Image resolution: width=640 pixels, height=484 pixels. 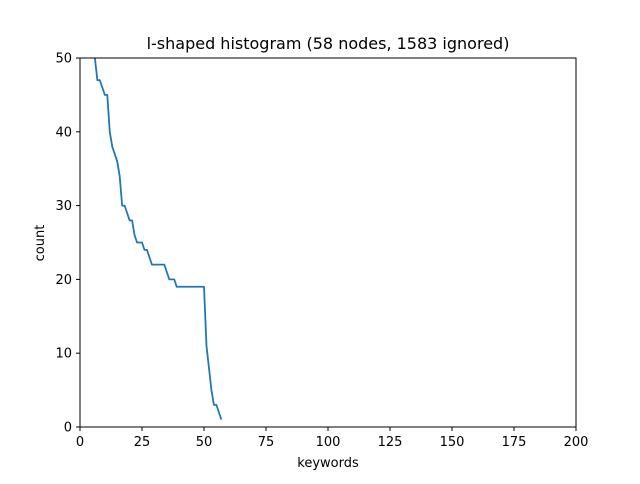 What do you see at coordinates (63, 59) in the screenshot?
I see `y-tick-label: 50` at bounding box center [63, 59].